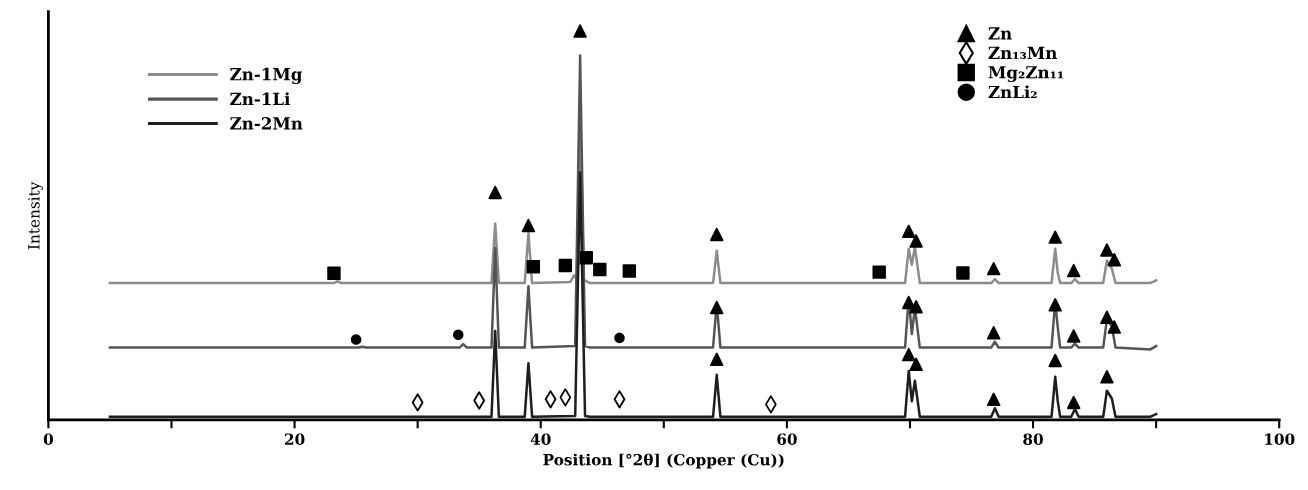  Describe the element at coordinates (294, 439) in the screenshot. I see `x-tick-label: 20` at that location.